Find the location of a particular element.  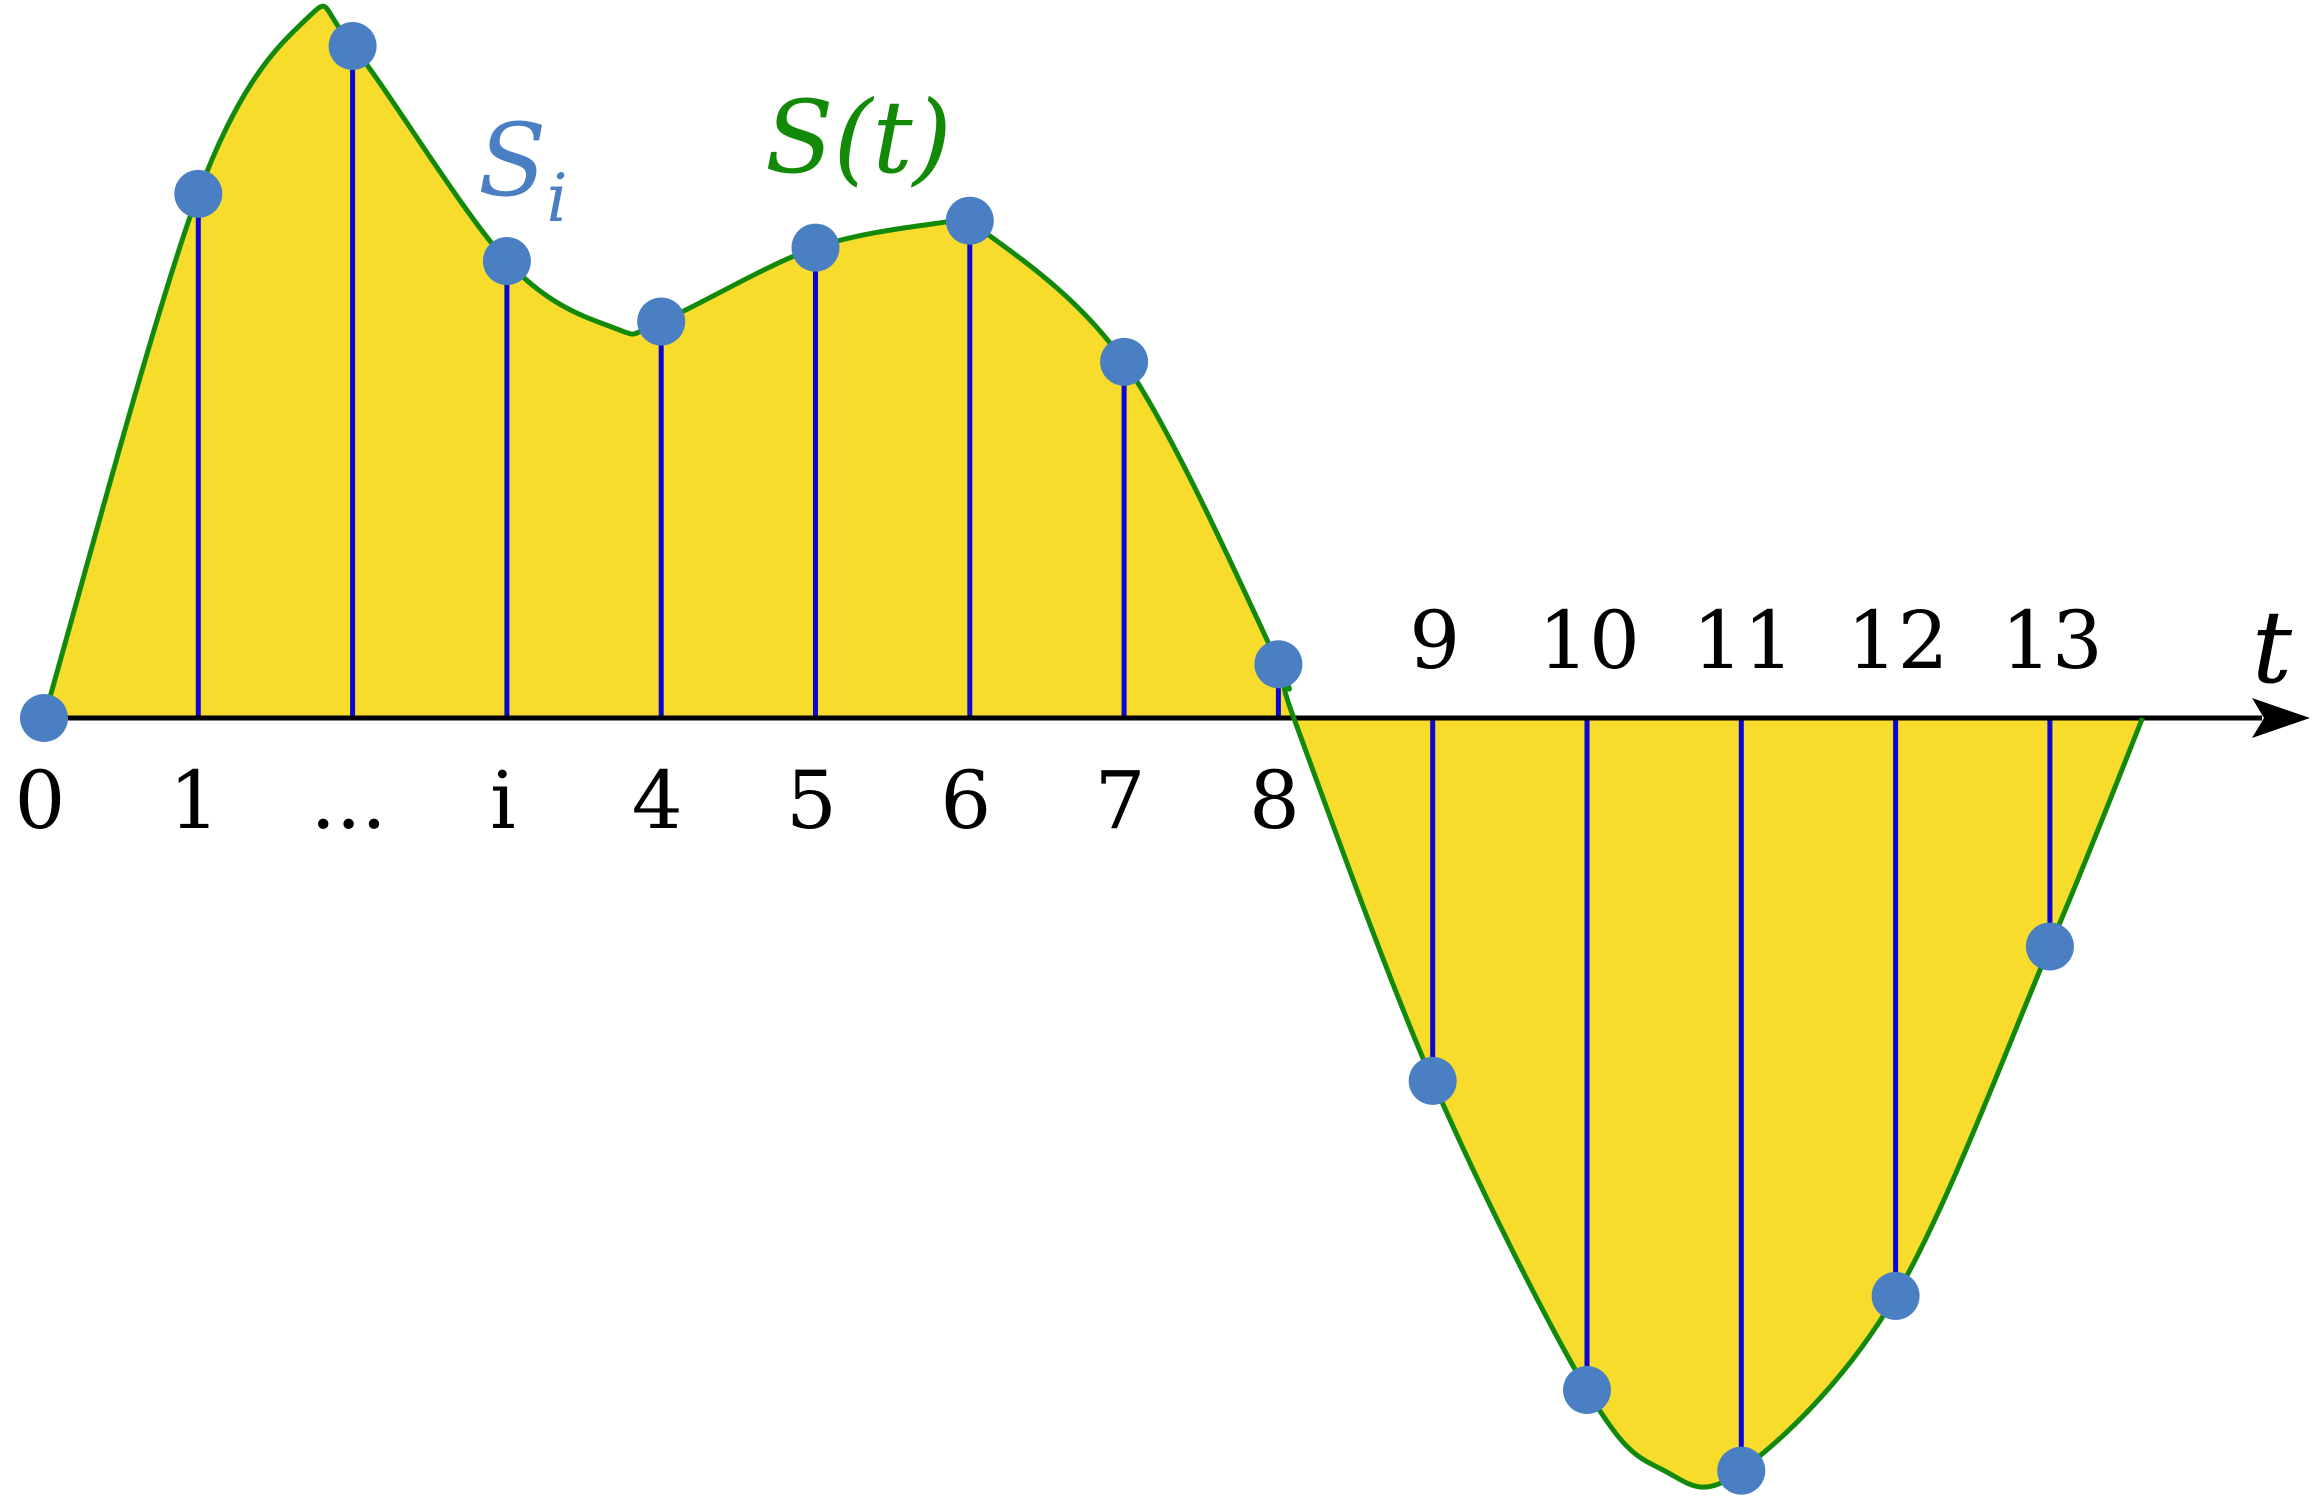

tick-label: 0 is located at coordinates (40, 800).